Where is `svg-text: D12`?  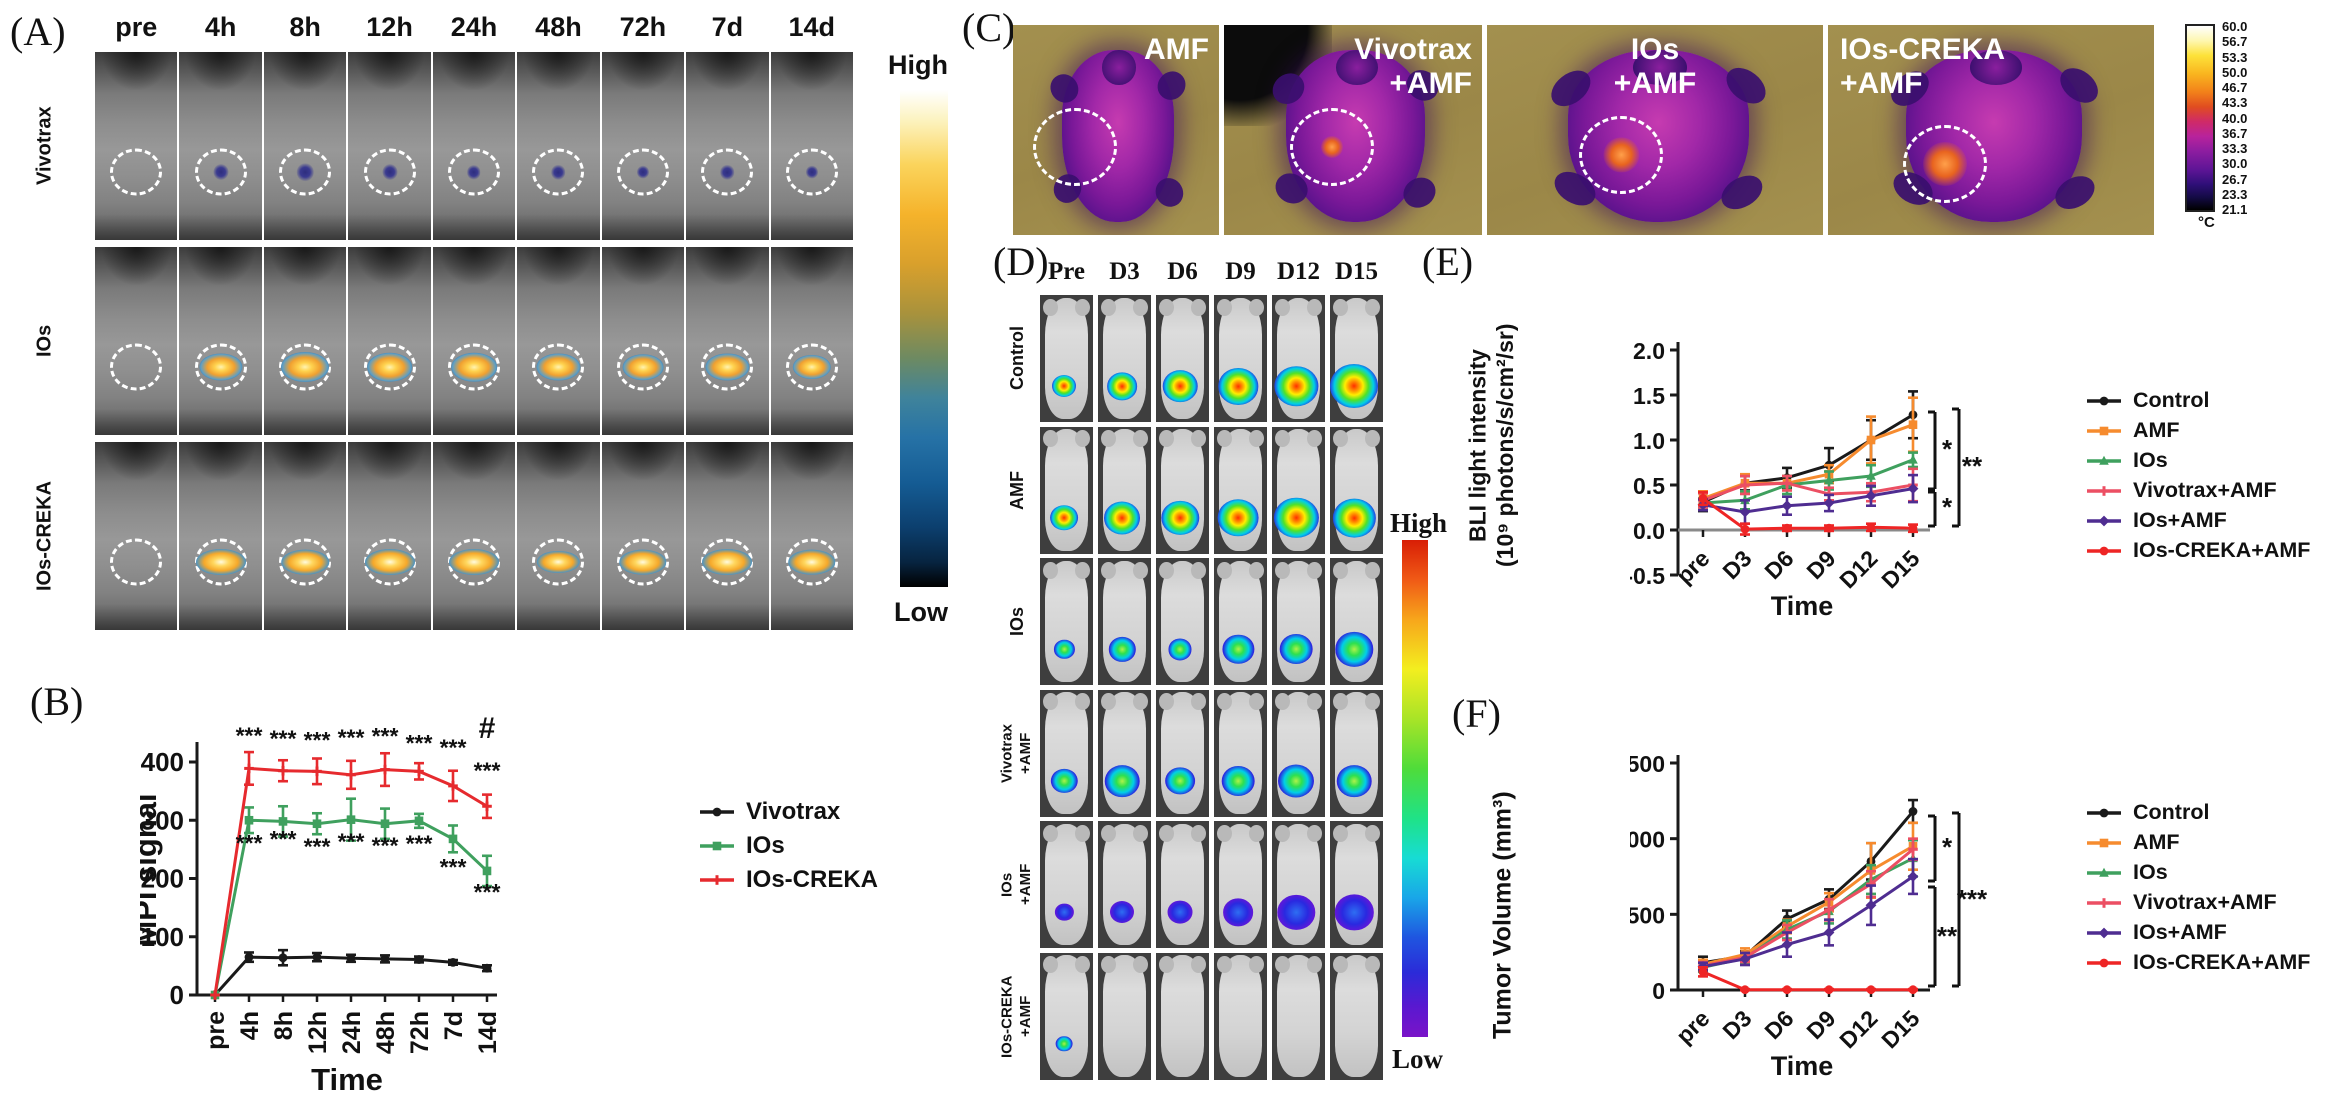
svg-text: D12 is located at coordinates (1858, 569).